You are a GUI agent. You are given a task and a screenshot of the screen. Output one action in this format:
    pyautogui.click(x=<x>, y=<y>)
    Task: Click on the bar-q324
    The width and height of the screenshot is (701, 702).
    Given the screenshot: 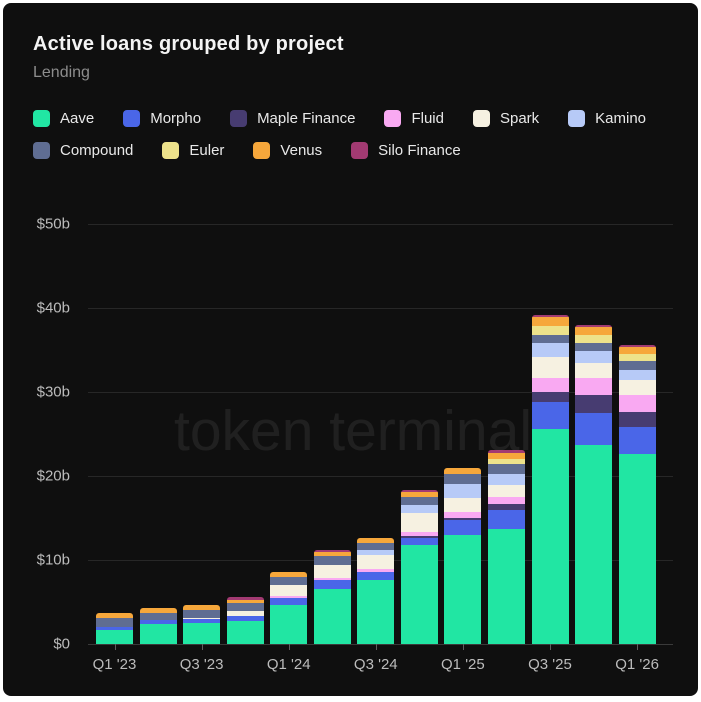 What is the action you would take?
    pyautogui.click(x=376, y=590)
    